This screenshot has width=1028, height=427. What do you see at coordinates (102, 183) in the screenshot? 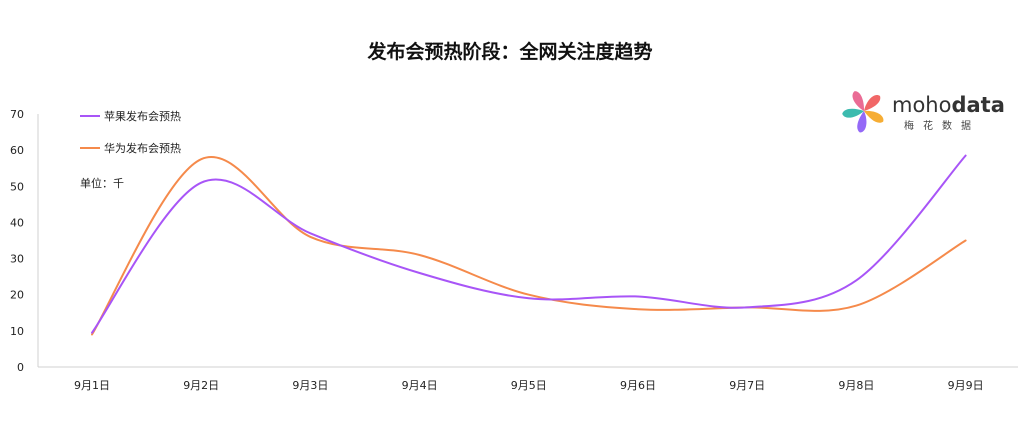
I see `unit-label: 单位：千` at bounding box center [102, 183].